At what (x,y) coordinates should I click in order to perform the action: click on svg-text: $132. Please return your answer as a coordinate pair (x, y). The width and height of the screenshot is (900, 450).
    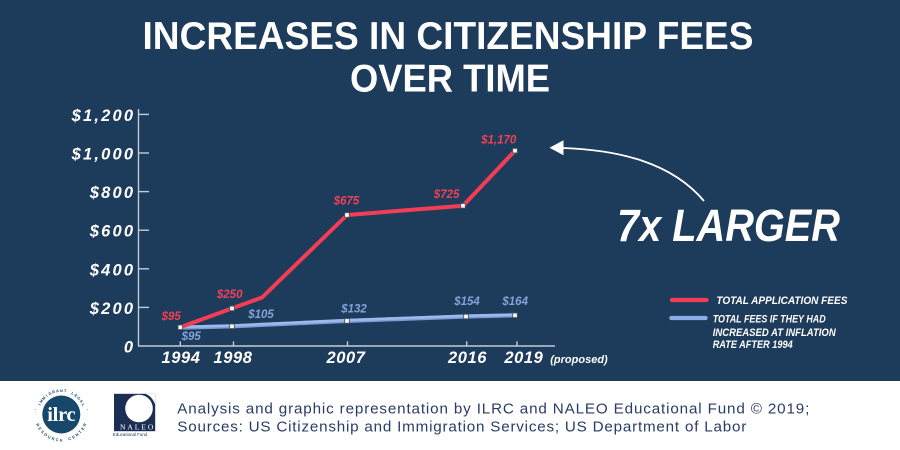
    Looking at the image, I should click on (353, 309).